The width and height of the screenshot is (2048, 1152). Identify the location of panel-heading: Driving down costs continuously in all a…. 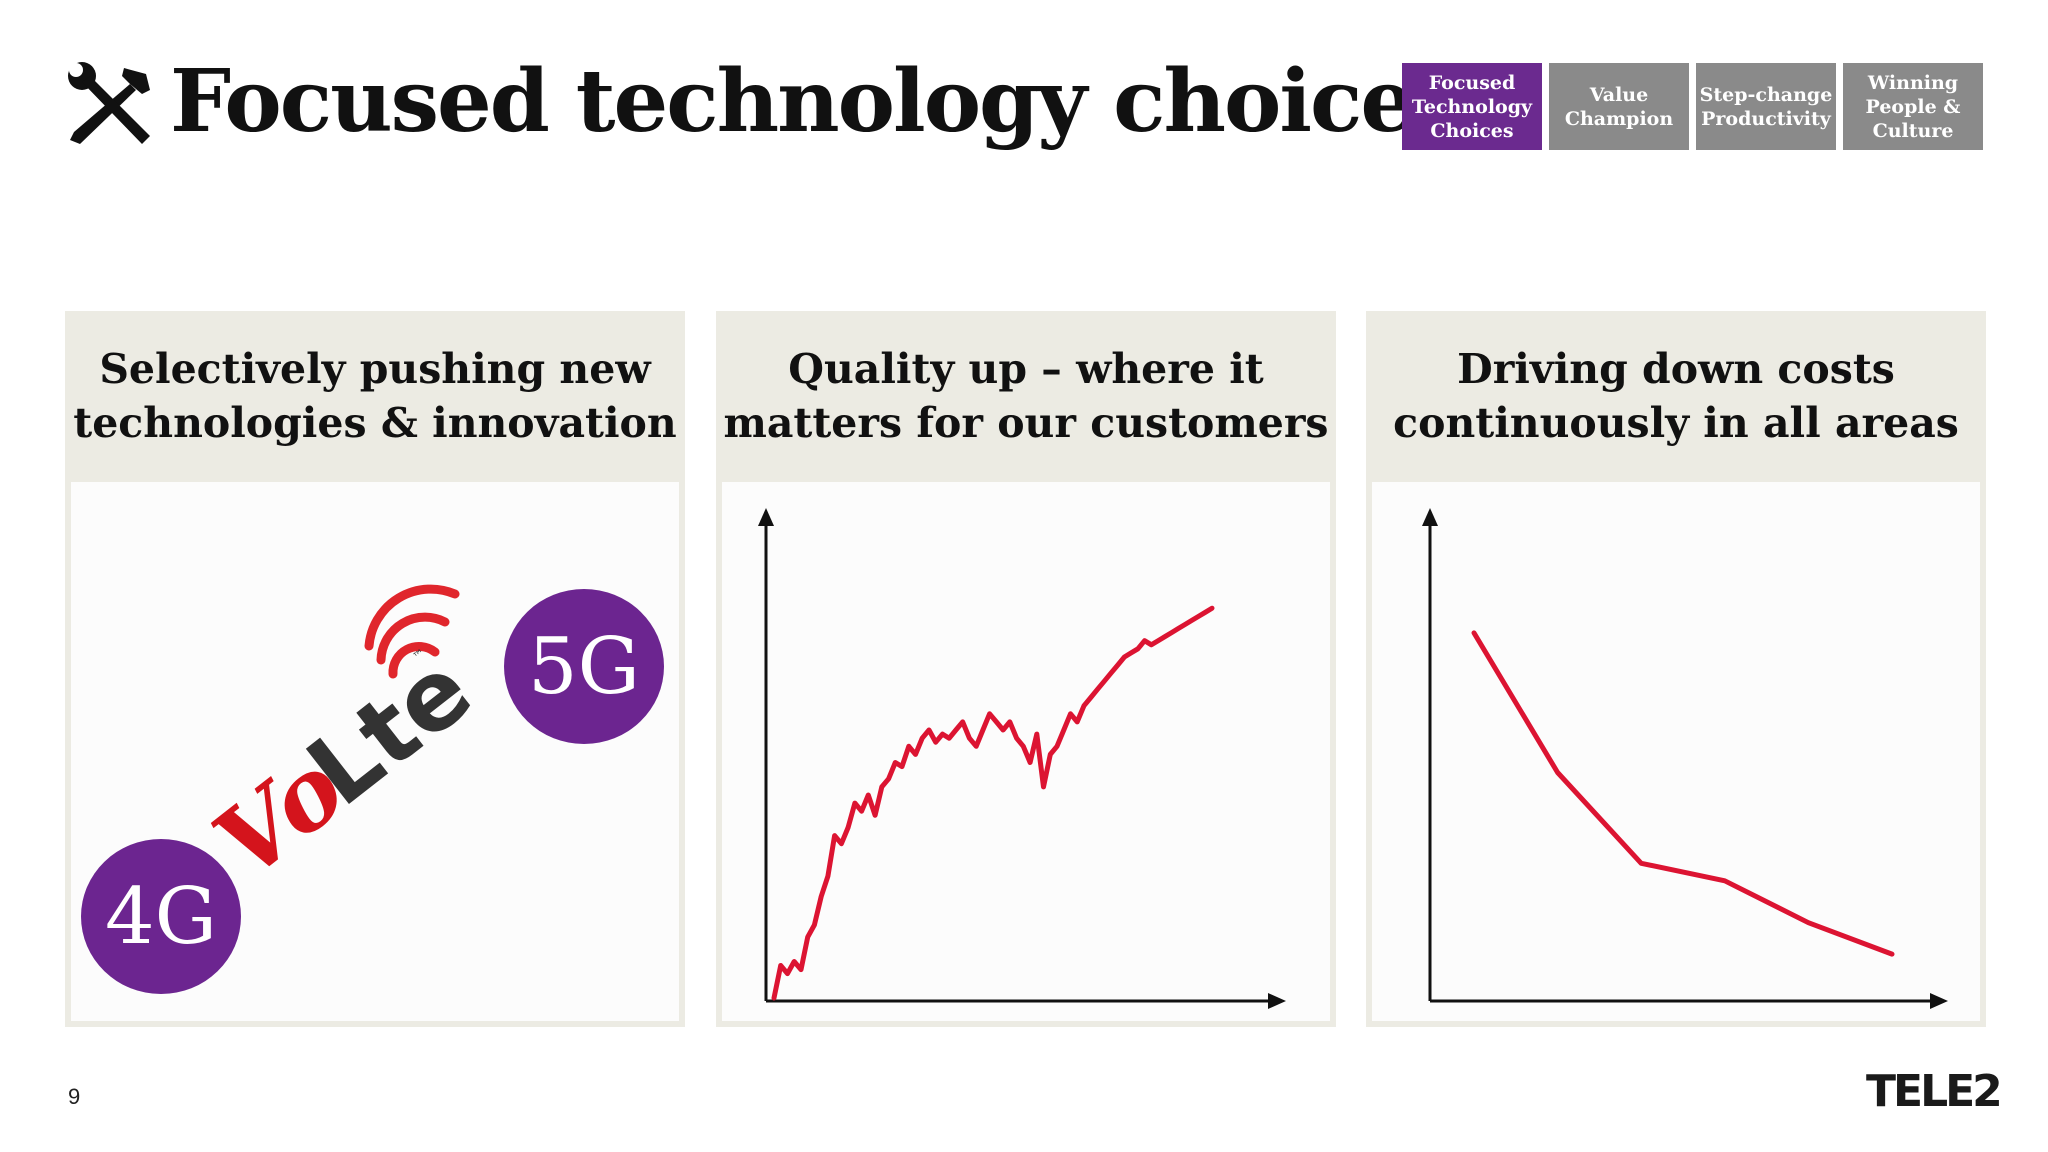
(1676, 396).